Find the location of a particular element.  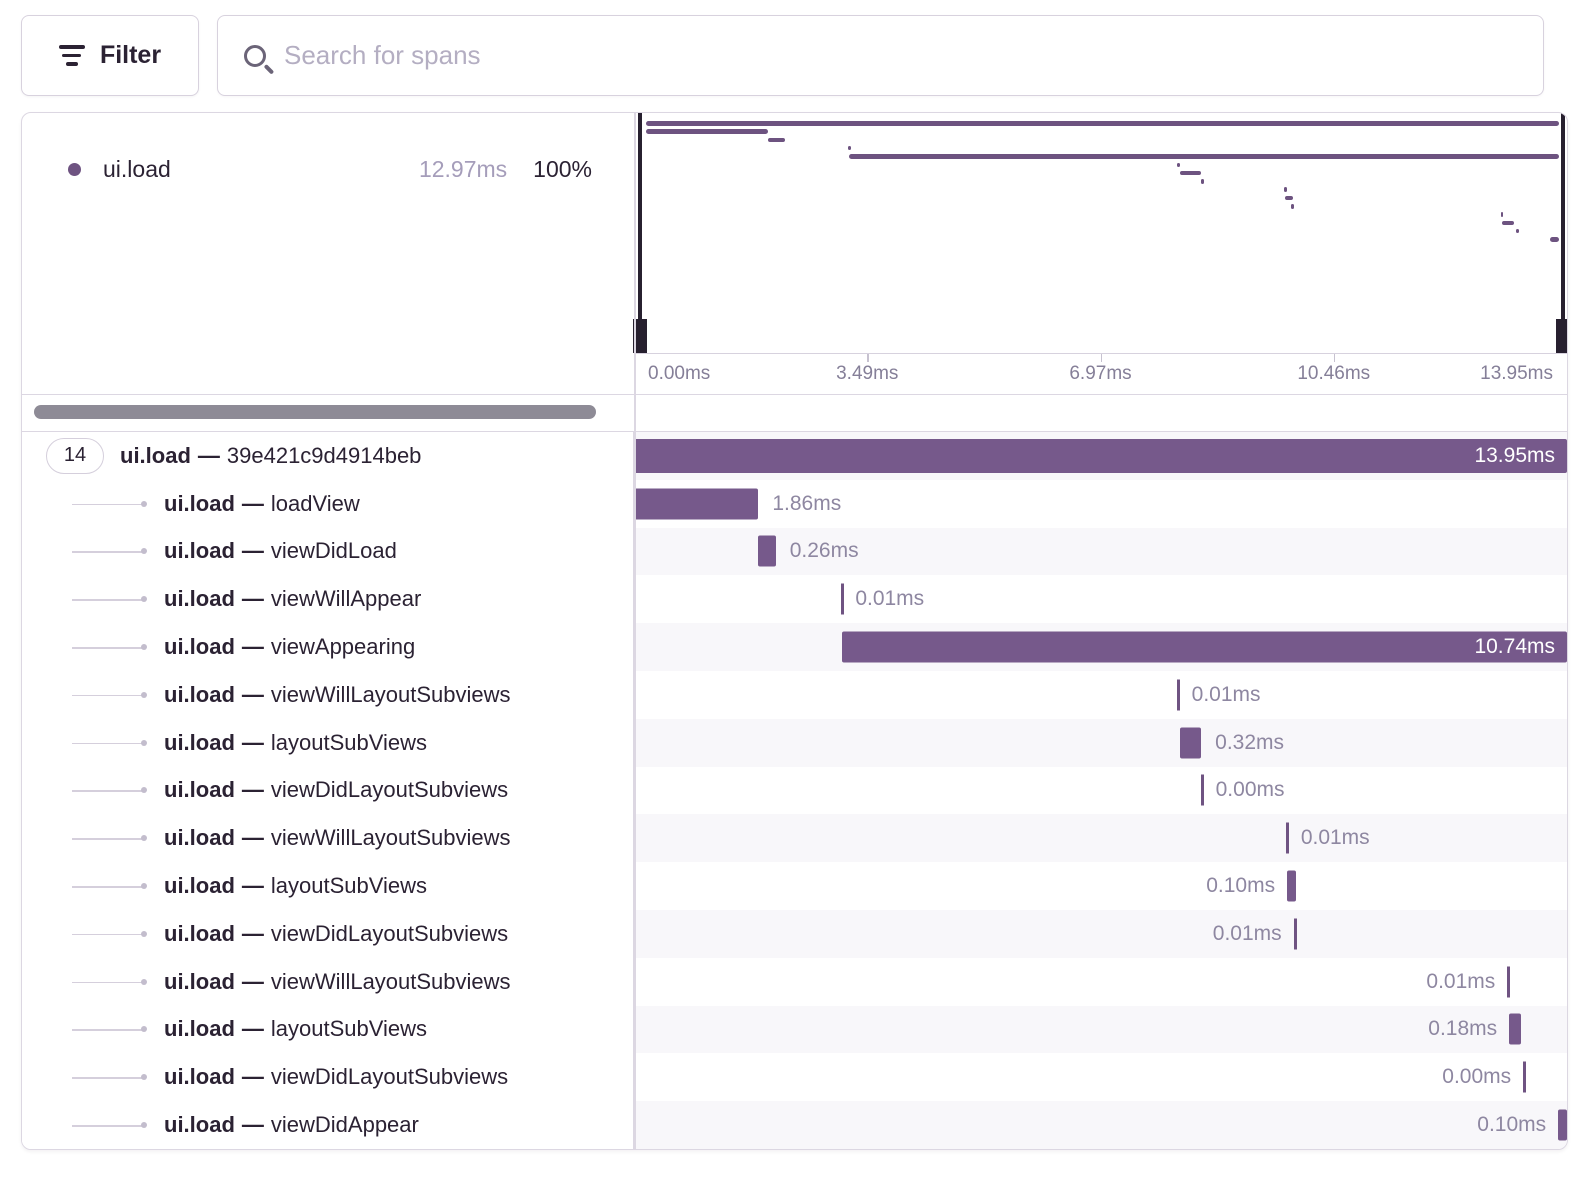

span-timeline-cell: 10.74ms is located at coordinates (1100, 647).